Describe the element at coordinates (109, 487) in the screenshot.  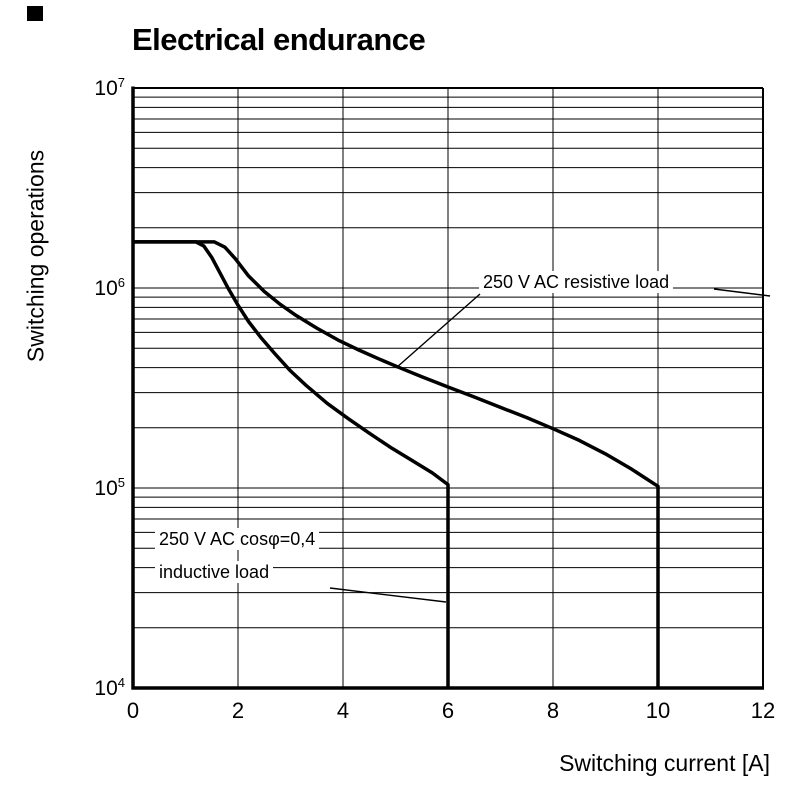
I see `y-tick-label: 10⁵` at that location.